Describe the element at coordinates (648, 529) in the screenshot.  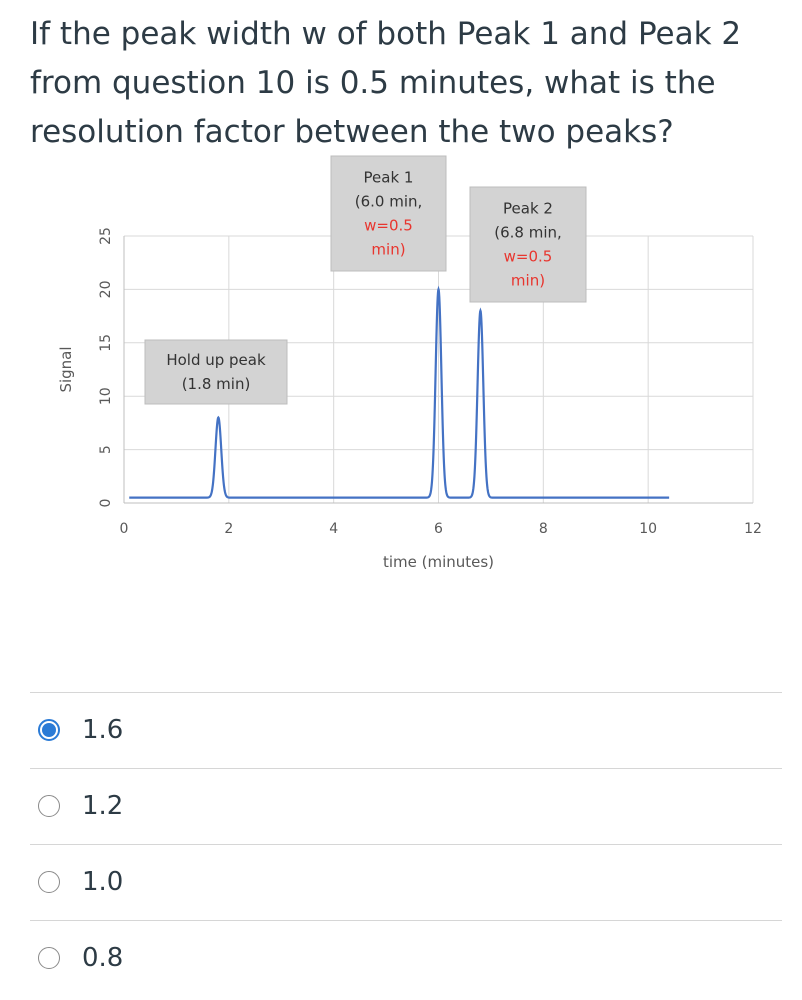
I see `x-tick-label: 10` at that location.